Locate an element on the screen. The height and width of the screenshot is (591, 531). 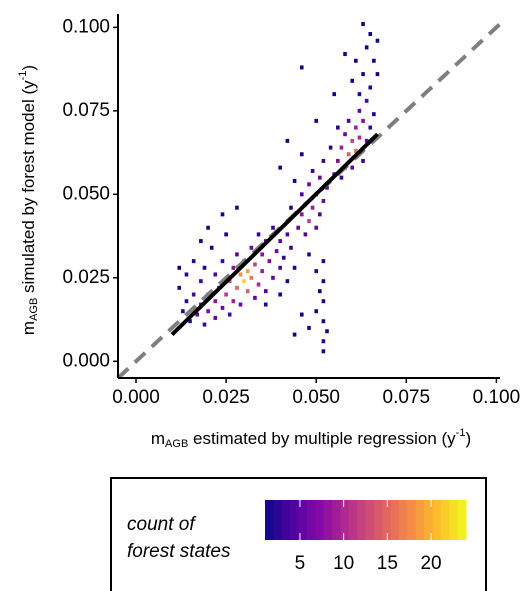
x-axis-label-part: estimated by multiple regression (y is located at coordinates (322, 438).